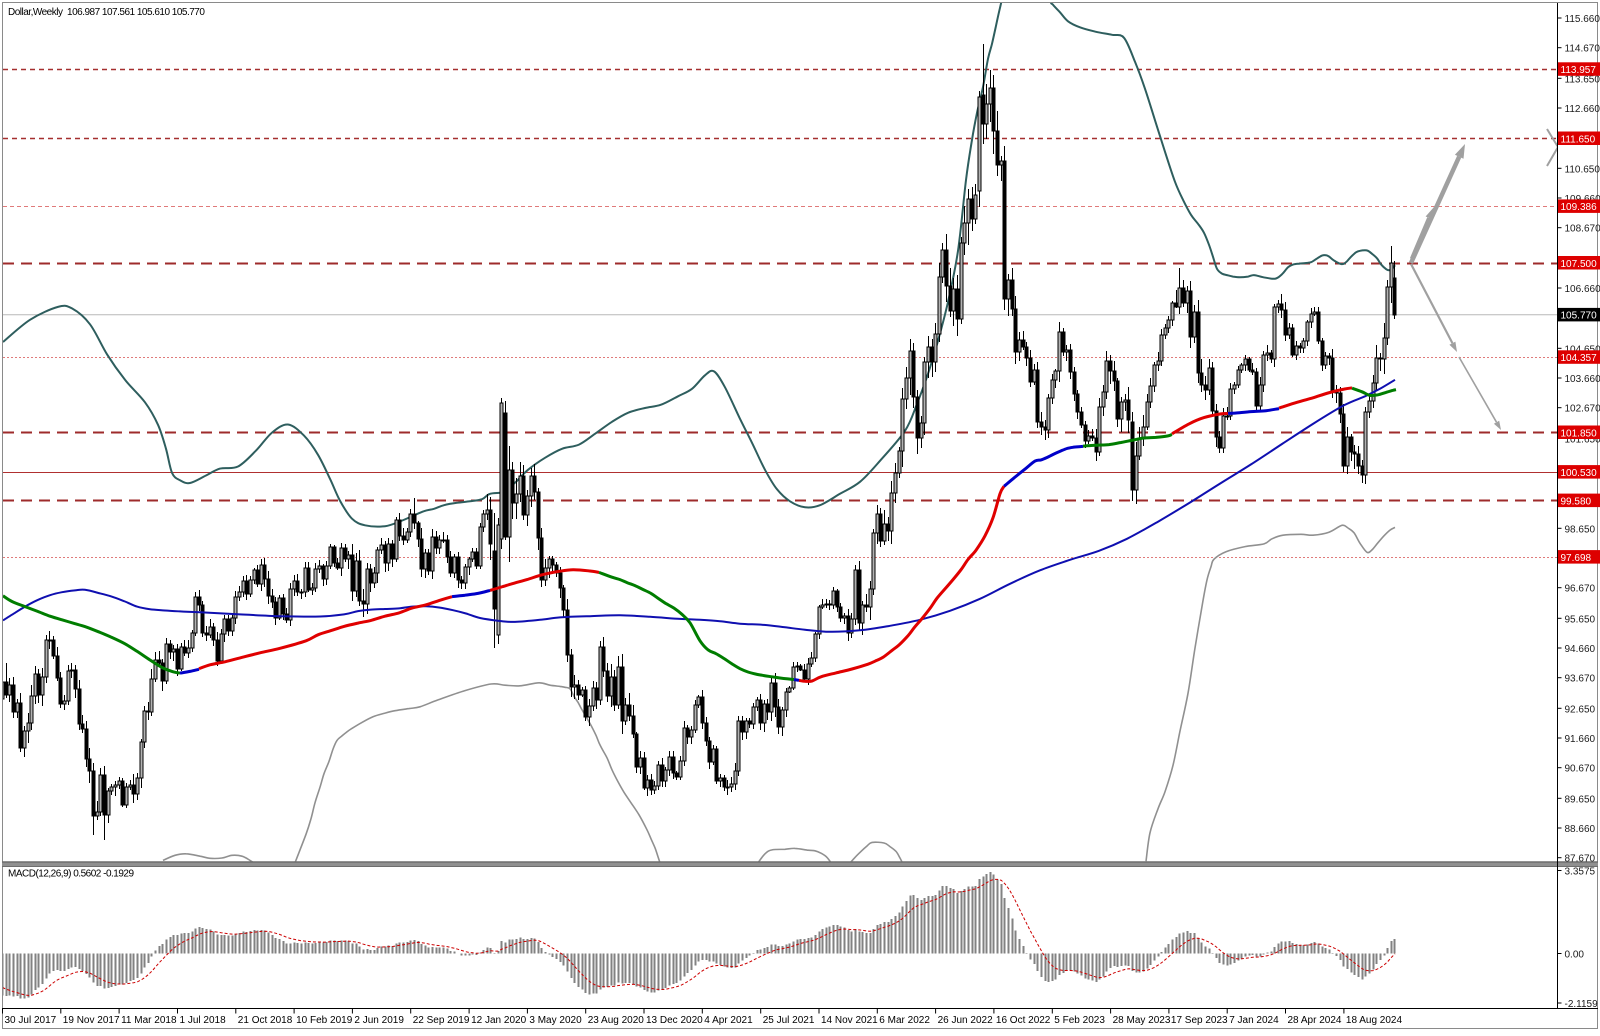 This screenshot has height=1036, width=1600. I want to click on svg-text: 18 Aug 2024, so click(1374, 1020).